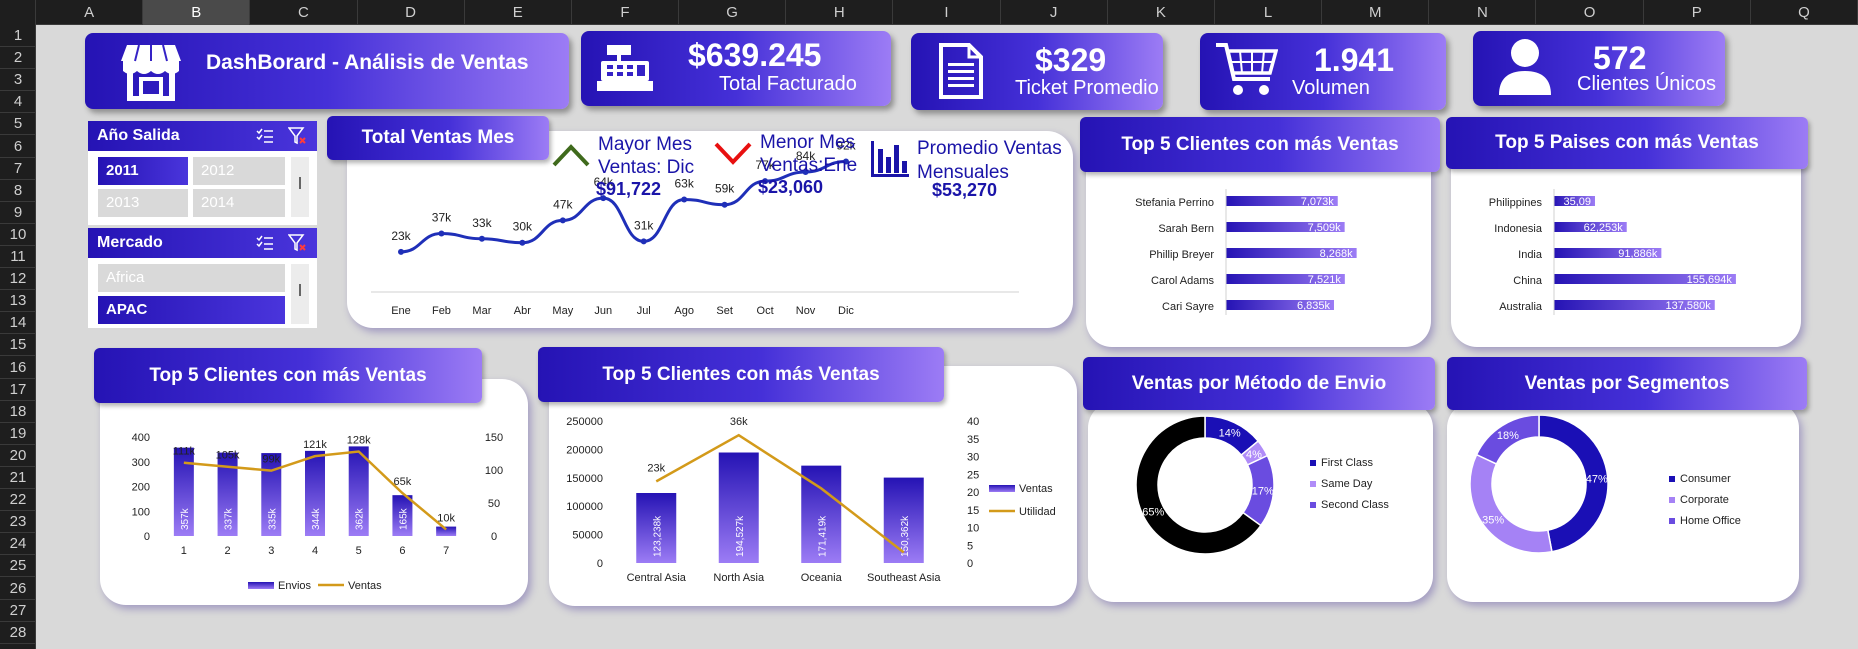 The height and width of the screenshot is (649, 1858). Describe the element at coordinates (840, 12) in the screenshot. I see `column-header-h: H` at that location.